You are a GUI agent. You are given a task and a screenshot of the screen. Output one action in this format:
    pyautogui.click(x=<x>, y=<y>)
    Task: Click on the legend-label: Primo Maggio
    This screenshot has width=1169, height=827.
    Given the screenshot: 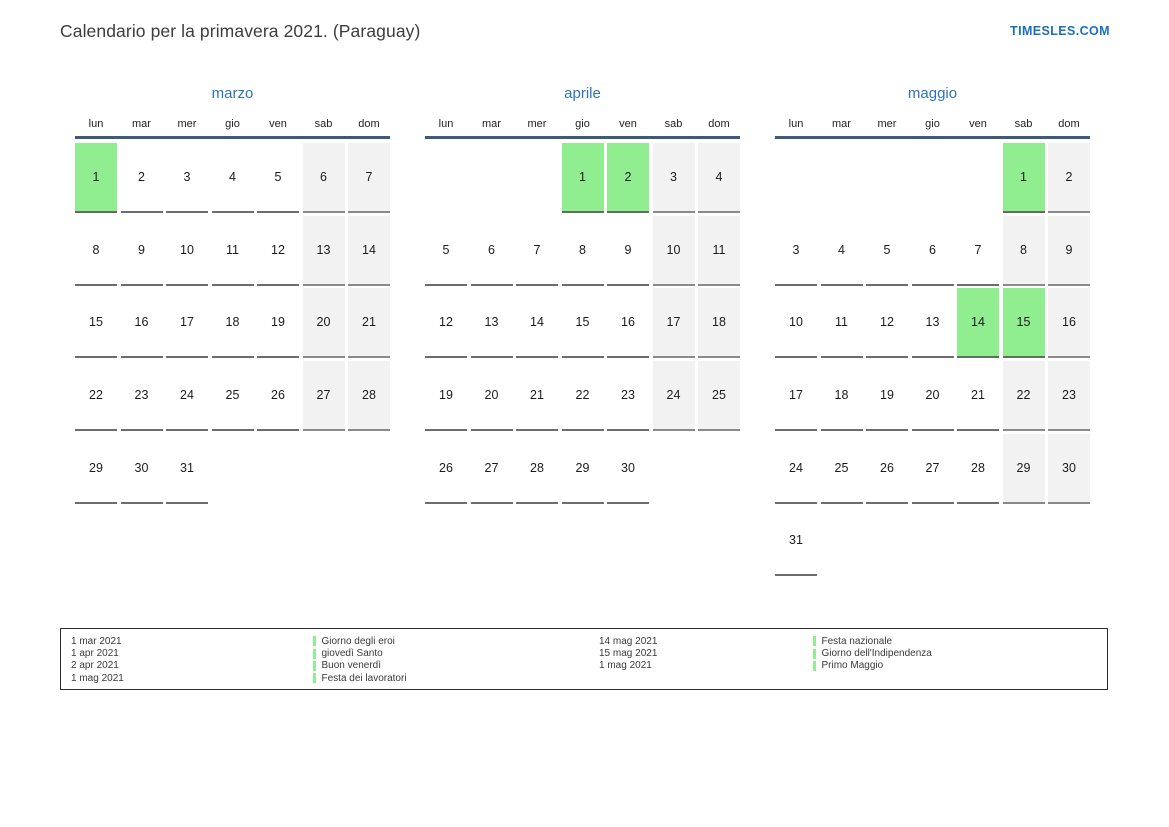 What is the action you would take?
    pyautogui.click(x=852, y=666)
    